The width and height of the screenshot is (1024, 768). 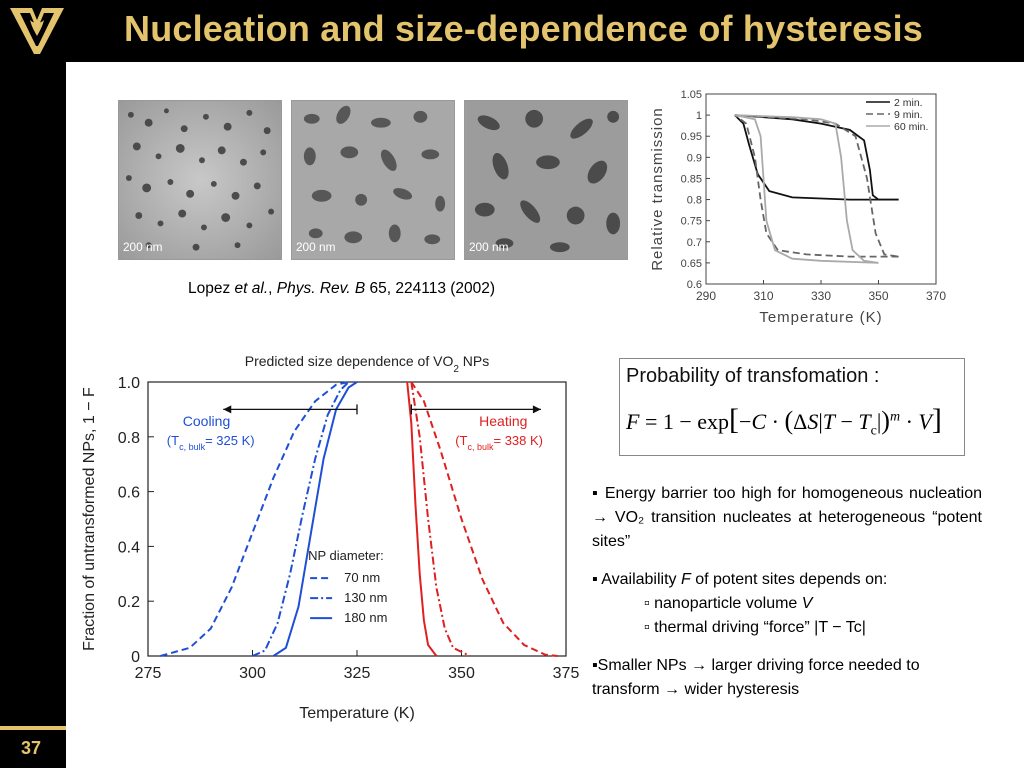 I want to click on tem-image-1: 200 nm, so click(x=200, y=180).